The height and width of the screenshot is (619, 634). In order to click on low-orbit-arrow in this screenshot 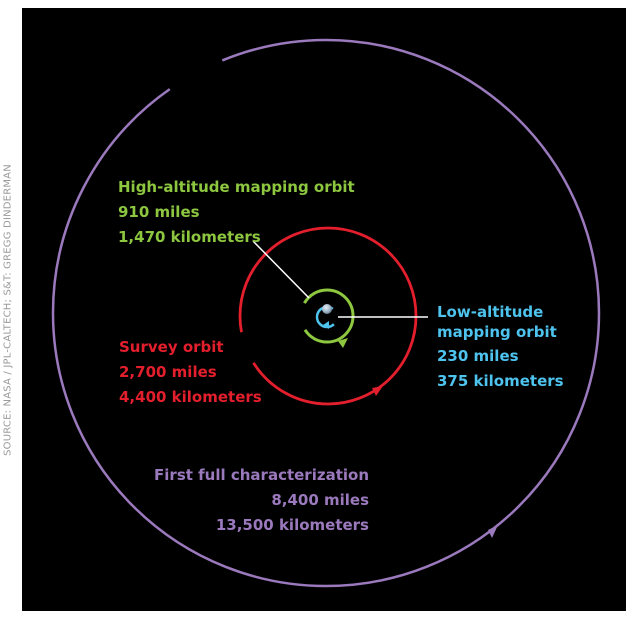, I will do `click(326, 325)`.